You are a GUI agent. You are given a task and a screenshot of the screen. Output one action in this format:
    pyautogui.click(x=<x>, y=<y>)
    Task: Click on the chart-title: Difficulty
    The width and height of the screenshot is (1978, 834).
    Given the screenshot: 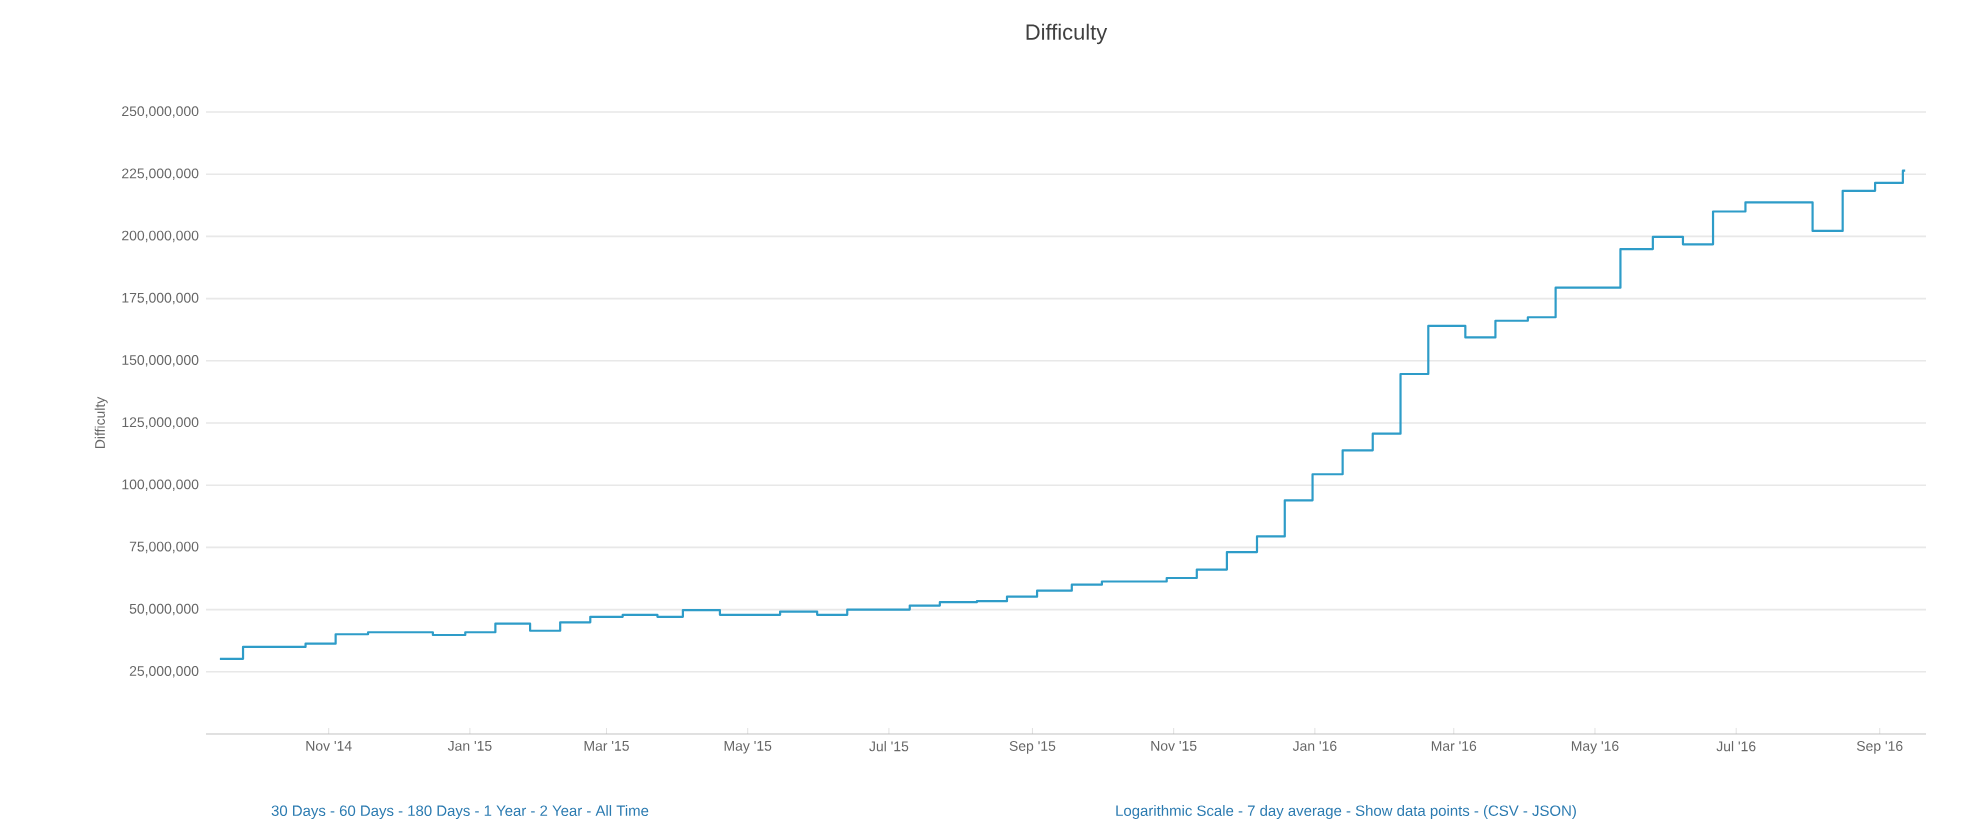 What is the action you would take?
    pyautogui.click(x=1067, y=34)
    